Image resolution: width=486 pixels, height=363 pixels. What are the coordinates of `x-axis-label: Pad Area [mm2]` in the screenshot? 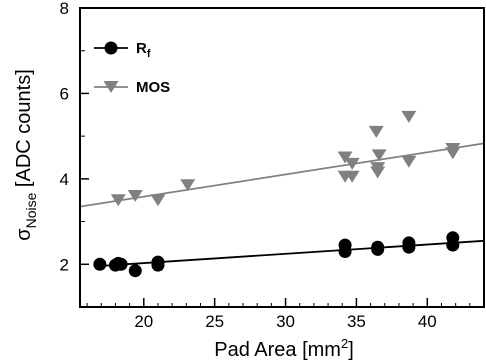 It's located at (284, 348).